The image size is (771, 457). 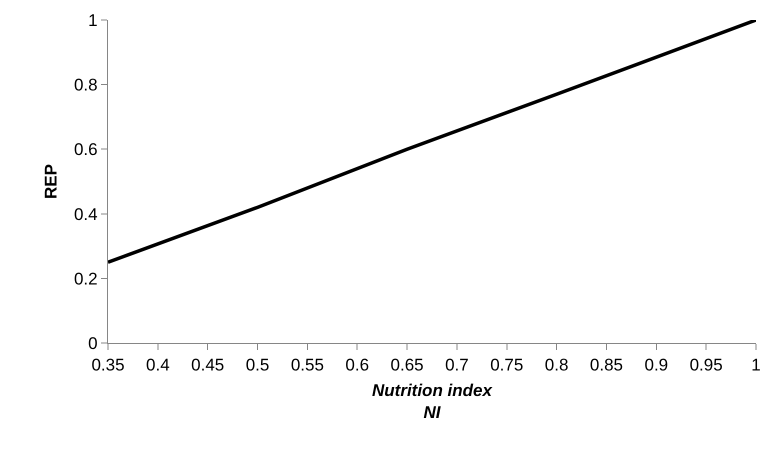 I want to click on x-tick-label: 0.75, so click(x=507, y=364).